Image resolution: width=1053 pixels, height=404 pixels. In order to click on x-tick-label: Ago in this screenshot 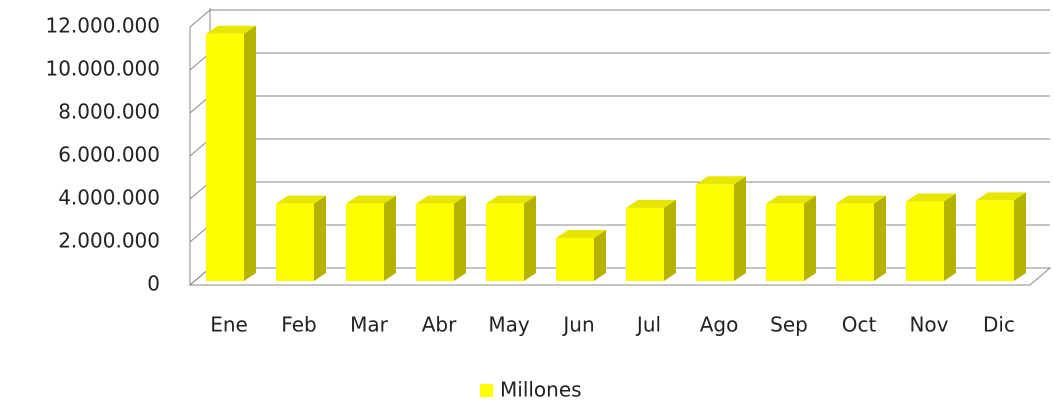, I will do `click(719, 325)`.